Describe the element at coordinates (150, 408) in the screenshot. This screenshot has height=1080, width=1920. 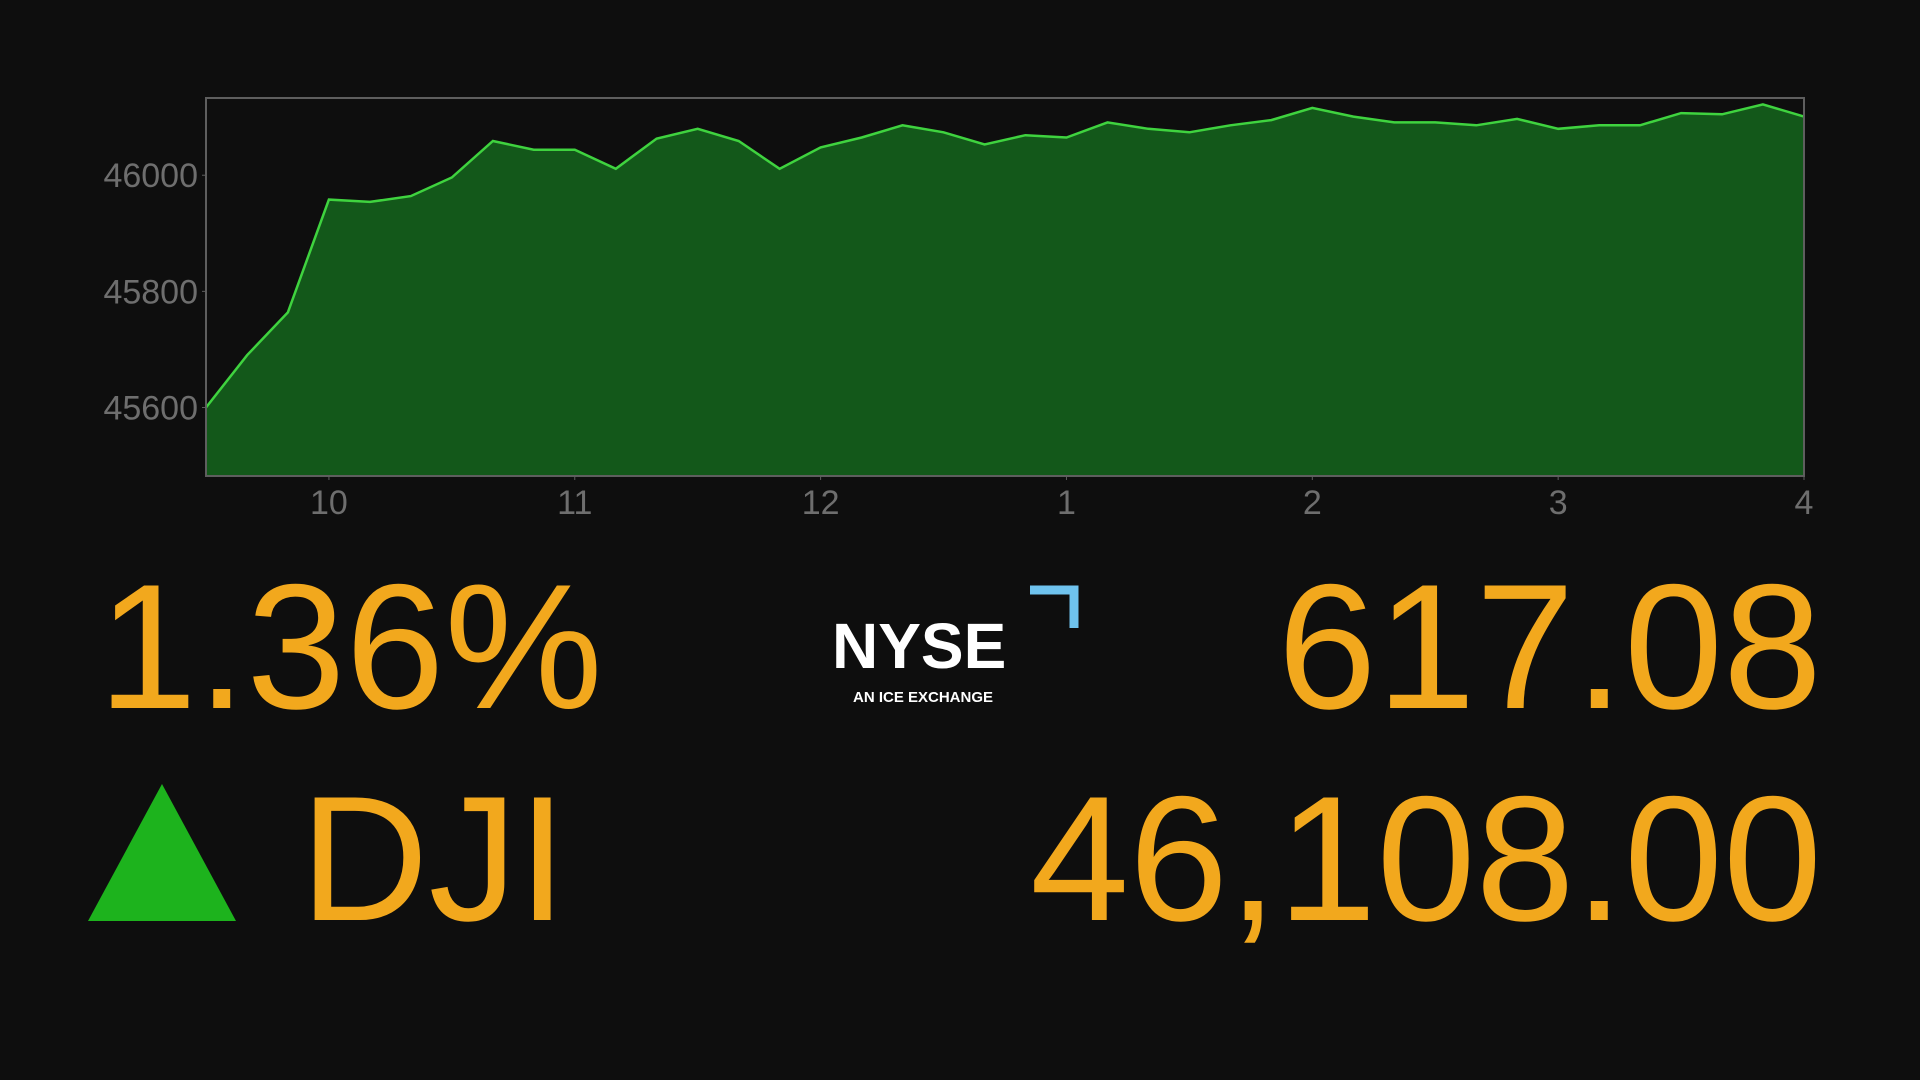
I see `y-tick-label: 45600` at that location.